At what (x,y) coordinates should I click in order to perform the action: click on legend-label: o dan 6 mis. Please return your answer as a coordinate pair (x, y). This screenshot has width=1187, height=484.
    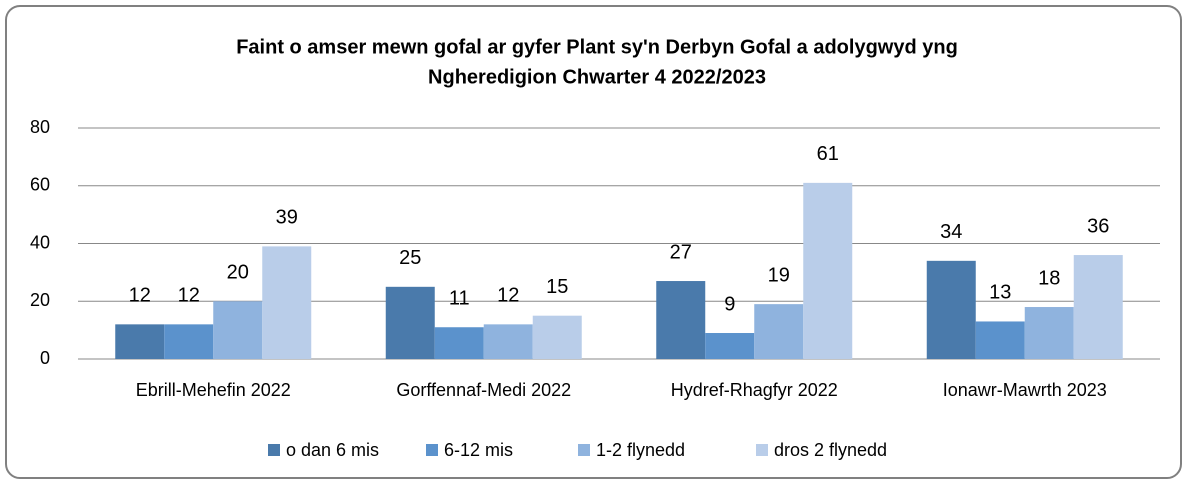
    Looking at the image, I should click on (332, 450).